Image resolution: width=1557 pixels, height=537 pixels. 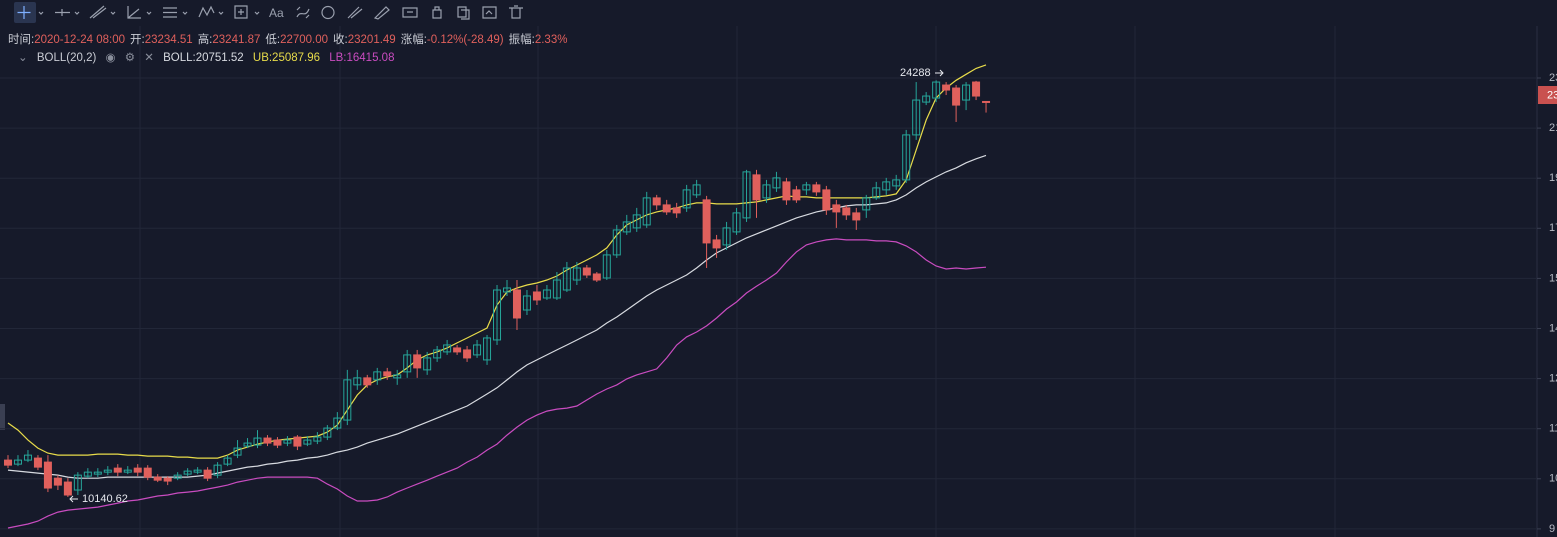 I want to click on y-tick-label: 9, so click(x=1552, y=529).